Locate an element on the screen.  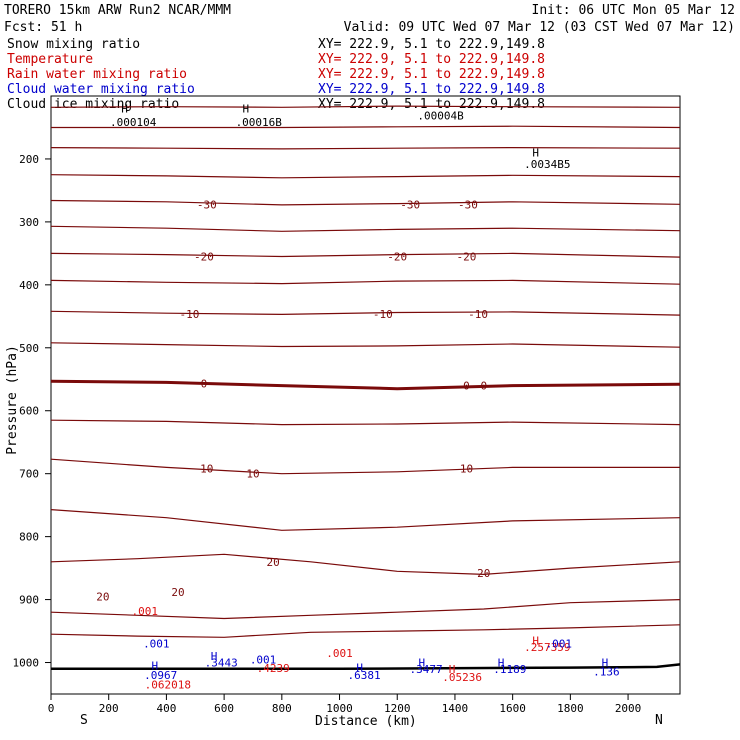
contour-label-3: -20 is located at coordinates (204, 257).